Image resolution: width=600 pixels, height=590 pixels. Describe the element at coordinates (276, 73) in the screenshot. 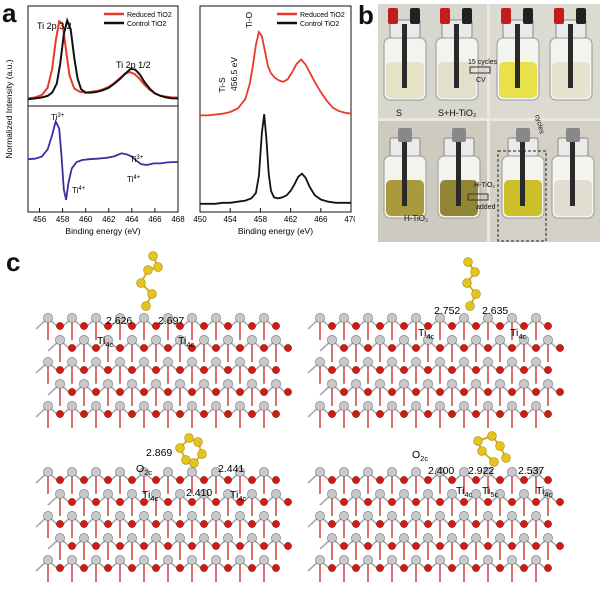

I see `series-line-reduced` at that location.